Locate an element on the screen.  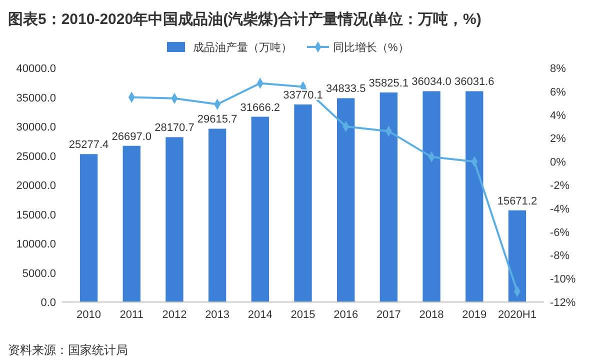
x-tick-label: 2017 is located at coordinates (388, 315).